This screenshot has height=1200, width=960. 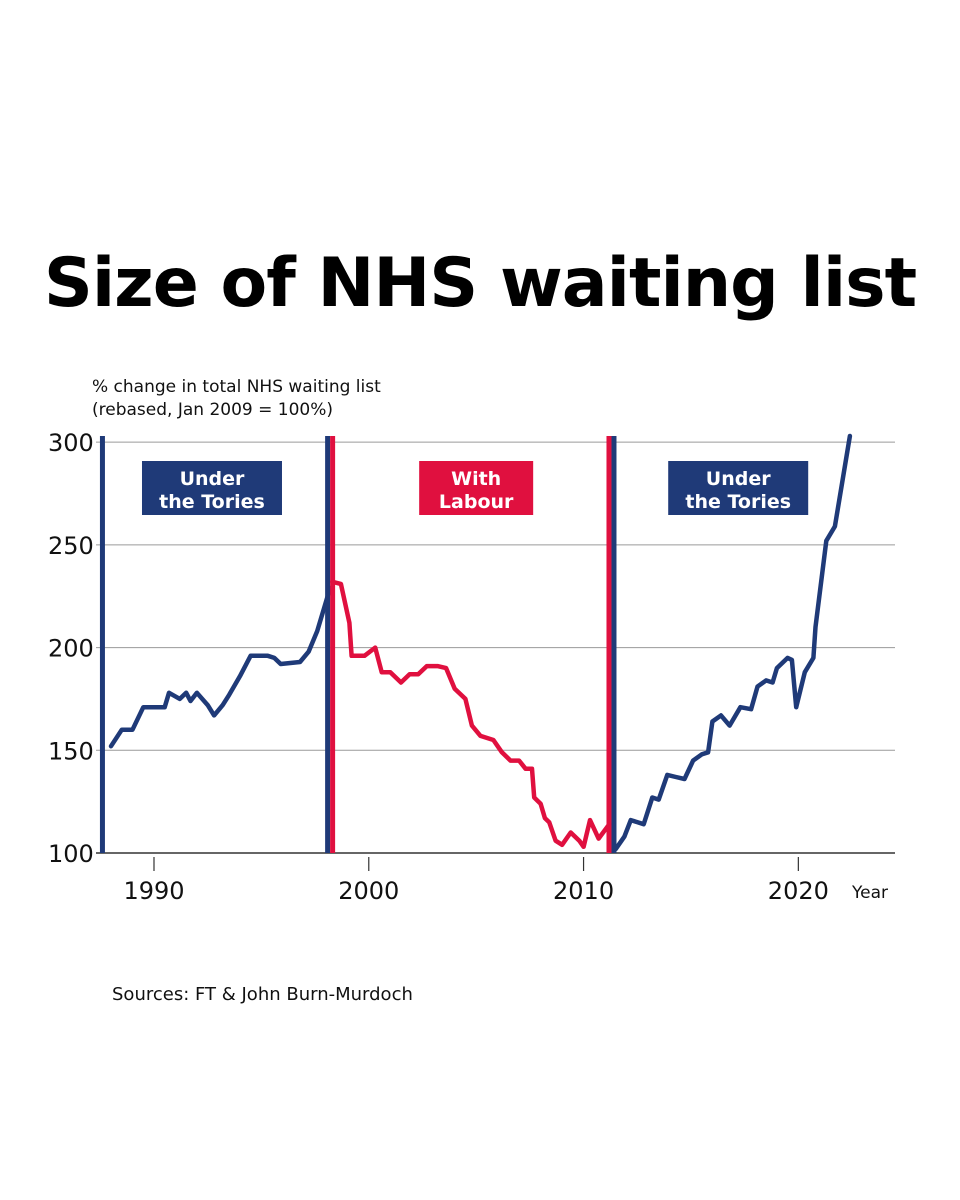 I want to click on x-axis-ticks: 1990 2000 2010 2020, so click(x=476, y=881).